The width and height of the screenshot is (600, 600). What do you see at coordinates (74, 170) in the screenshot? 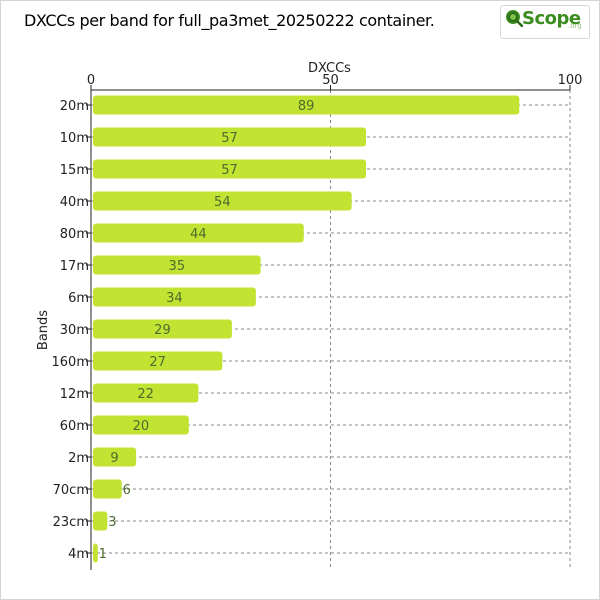
I see `y-tick-label: 15m` at bounding box center [74, 170].